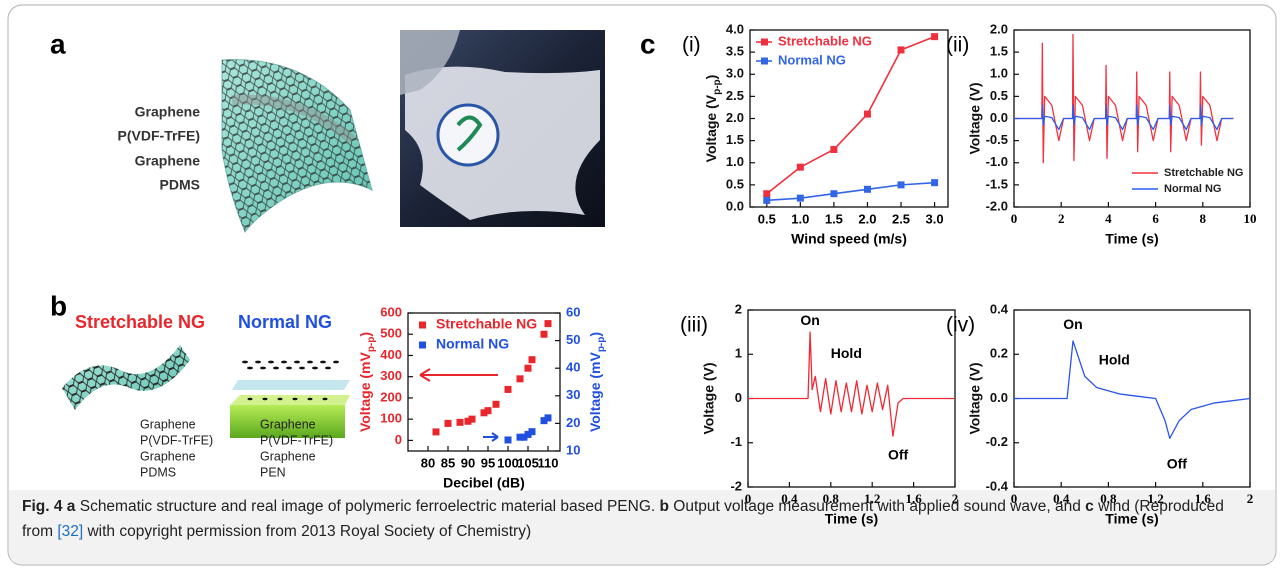 The image size is (1284, 573). What do you see at coordinates (595, 392) in the screenshot?
I see `axis-label-part: Voltage (mV` at bounding box center [595, 392].